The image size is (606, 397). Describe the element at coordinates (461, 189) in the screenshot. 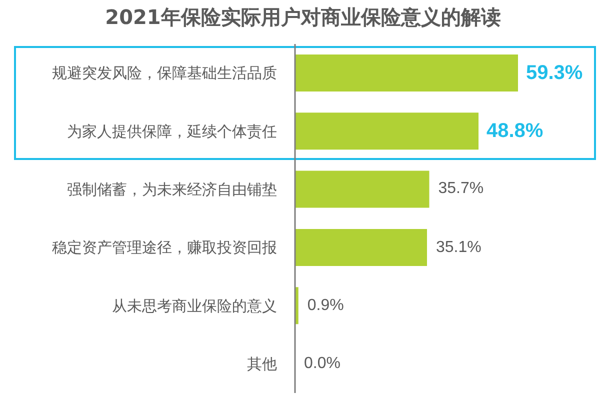

I see `data-label: 35.7%` at that location.